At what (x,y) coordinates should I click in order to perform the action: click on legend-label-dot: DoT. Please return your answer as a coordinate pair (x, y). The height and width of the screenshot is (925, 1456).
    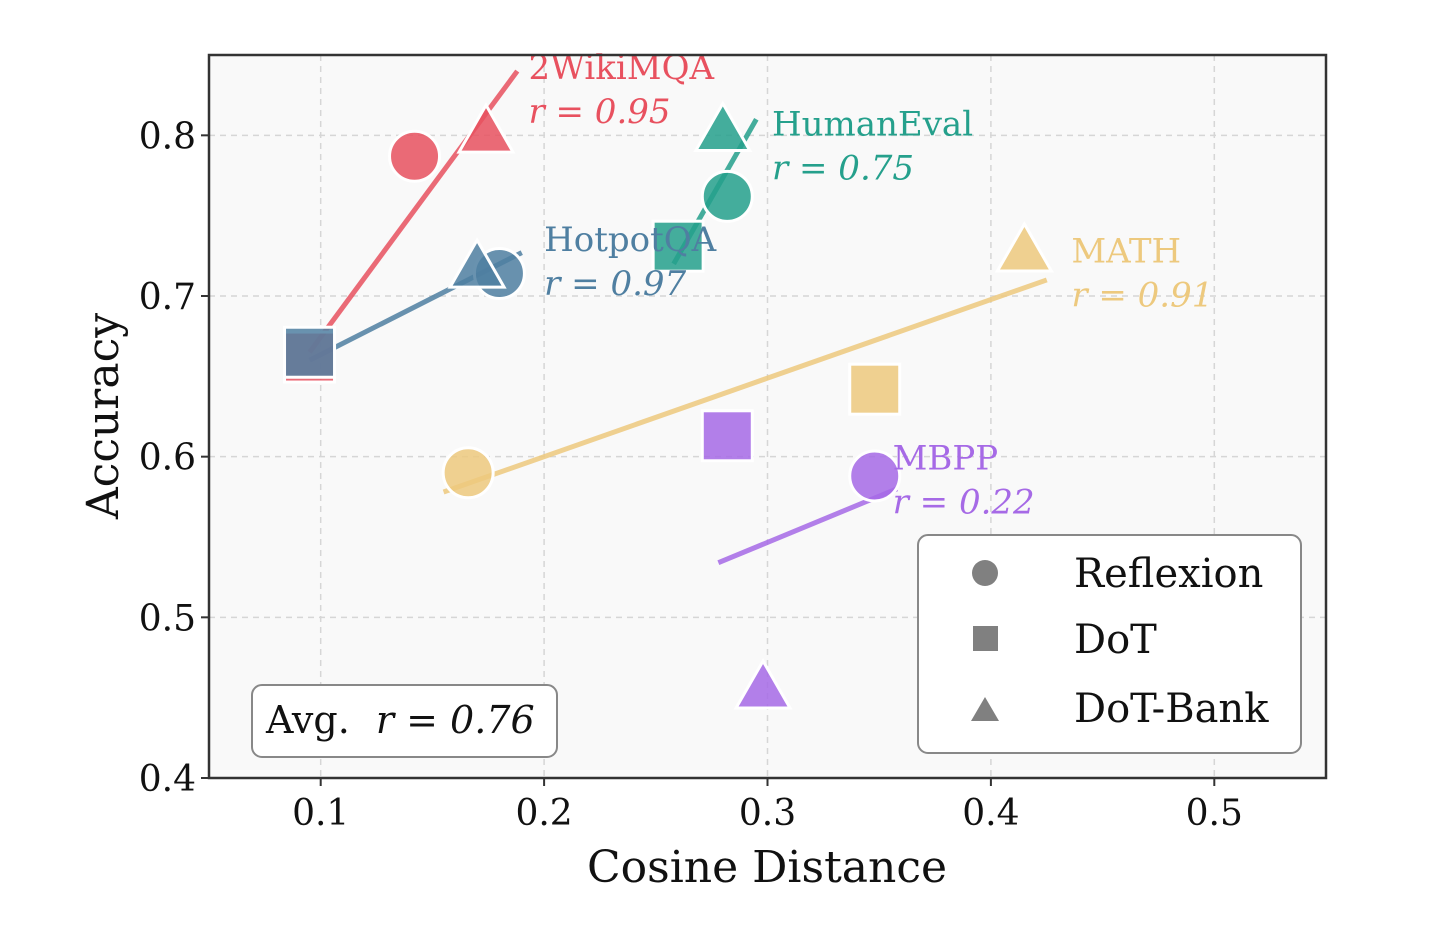
    Looking at the image, I should click on (1115, 640).